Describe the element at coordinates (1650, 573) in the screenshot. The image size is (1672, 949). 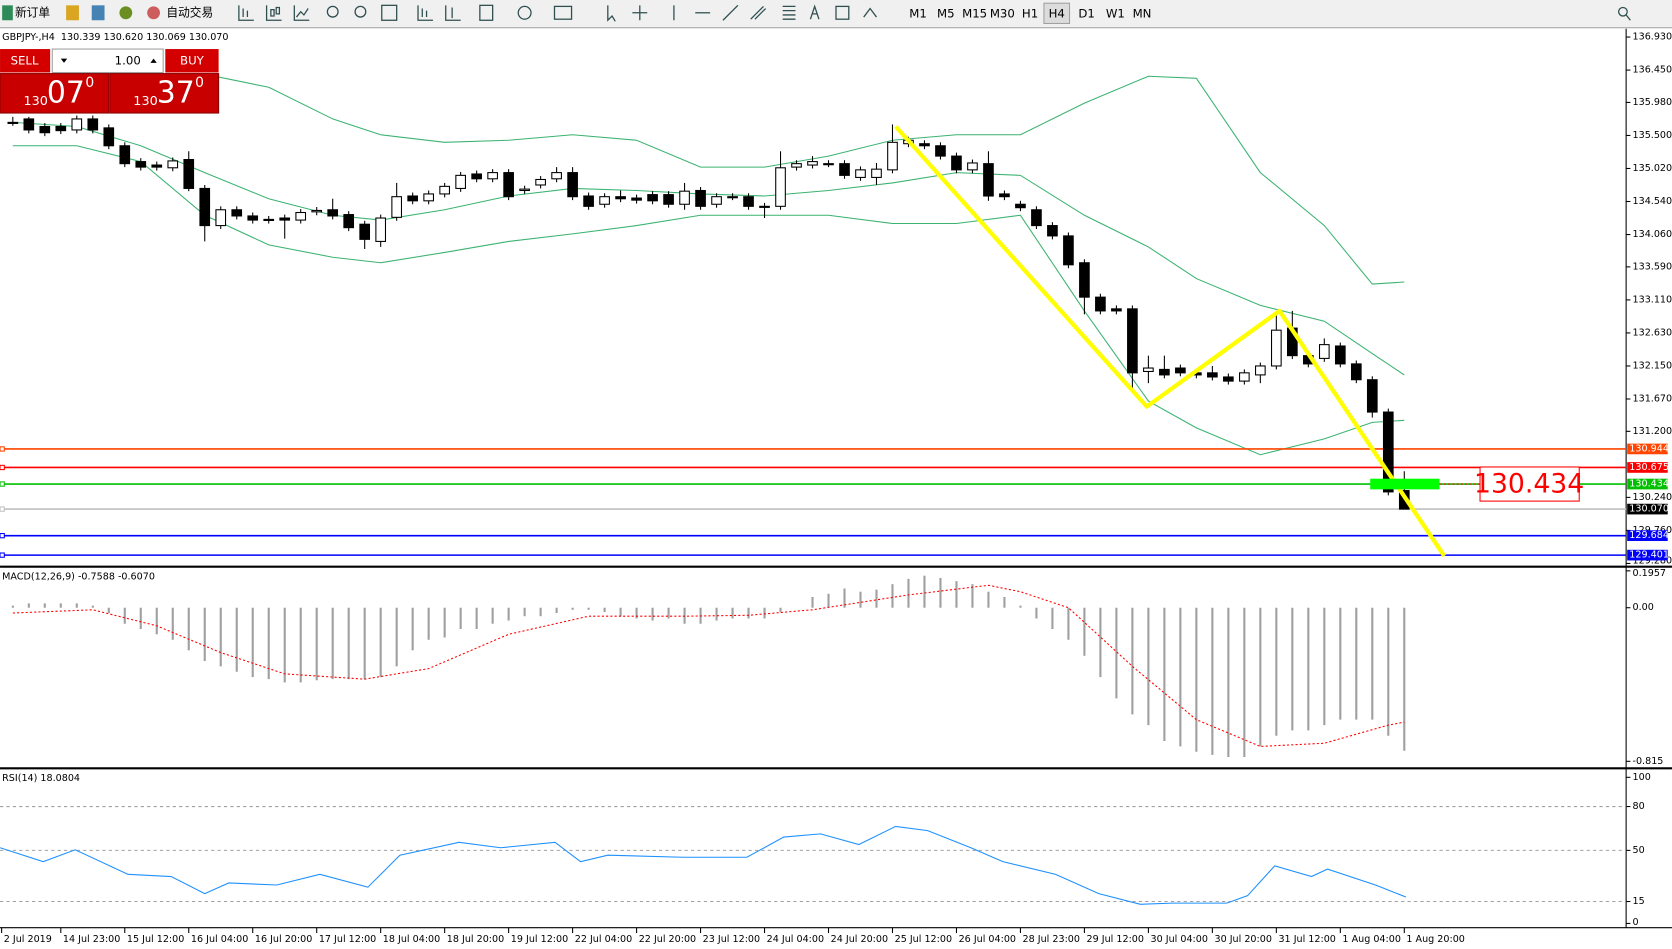
I see `y-tick-label: 0.1957` at that location.